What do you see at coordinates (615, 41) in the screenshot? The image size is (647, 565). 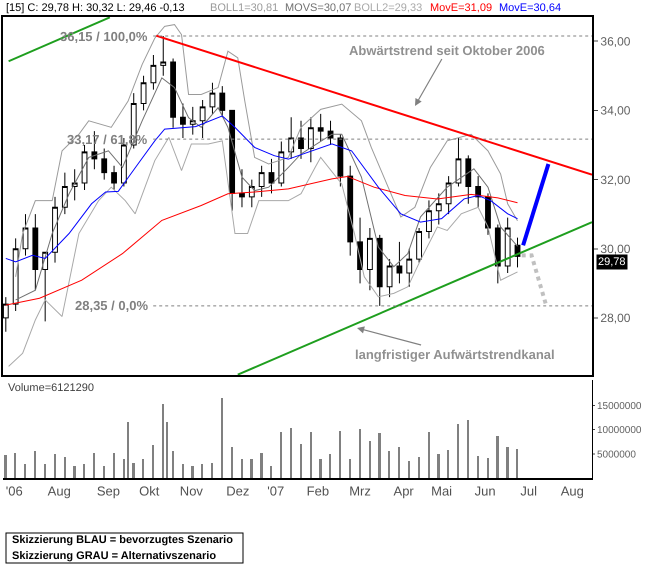 I see `y-tick-label: 36,00` at bounding box center [615, 41].